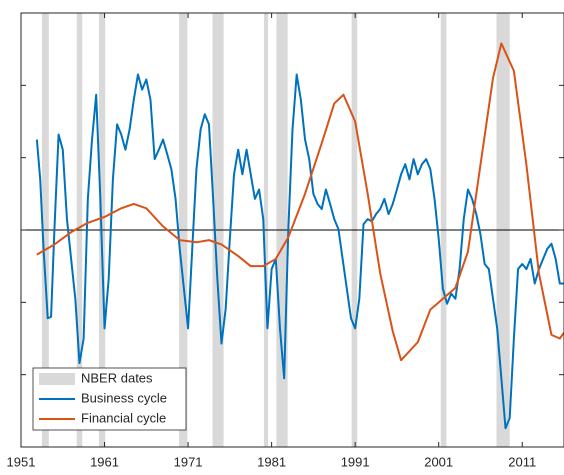  What do you see at coordinates (124, 397) in the screenshot?
I see `legend-label: Business cycle` at bounding box center [124, 397].